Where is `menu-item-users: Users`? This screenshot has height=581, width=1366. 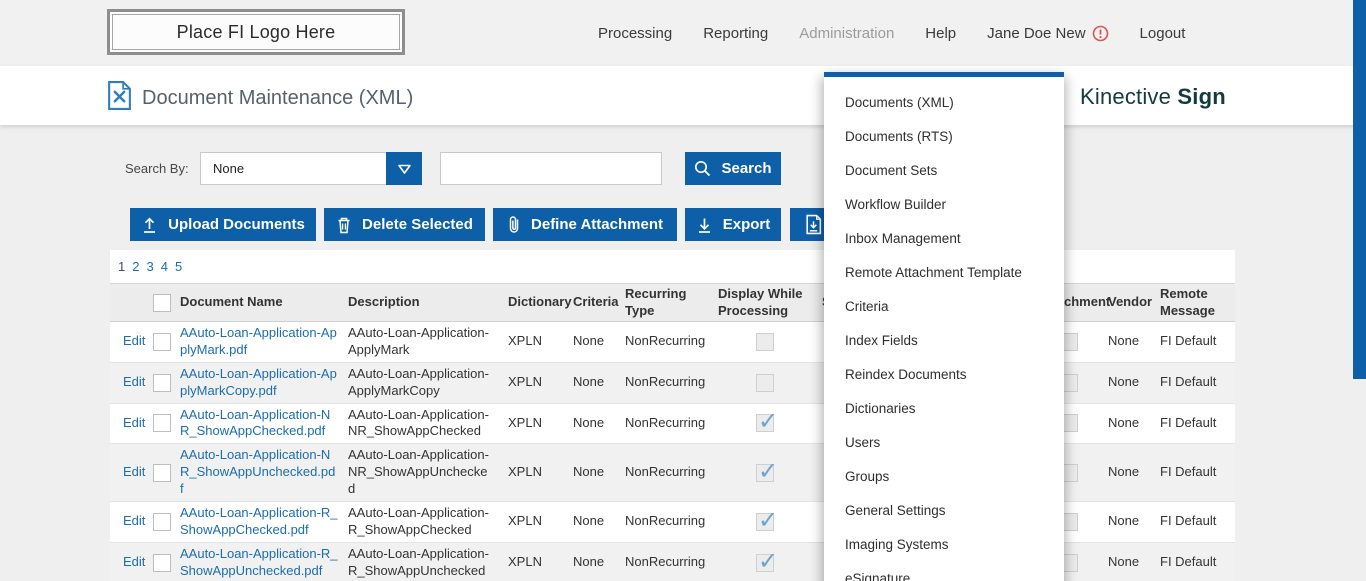
menu-item-users: Users is located at coordinates (863, 442).